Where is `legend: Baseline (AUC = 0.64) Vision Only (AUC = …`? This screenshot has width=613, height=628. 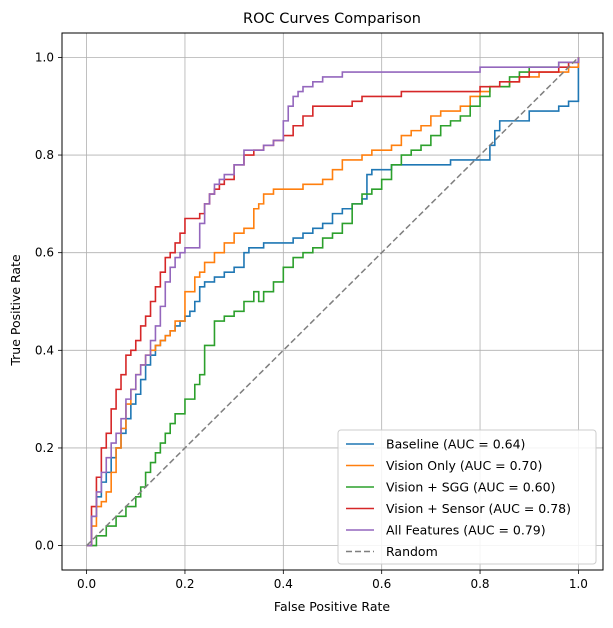
legend: Baseline (AUC = 0.64) Vision Only (AUC = … is located at coordinates (467, 497).